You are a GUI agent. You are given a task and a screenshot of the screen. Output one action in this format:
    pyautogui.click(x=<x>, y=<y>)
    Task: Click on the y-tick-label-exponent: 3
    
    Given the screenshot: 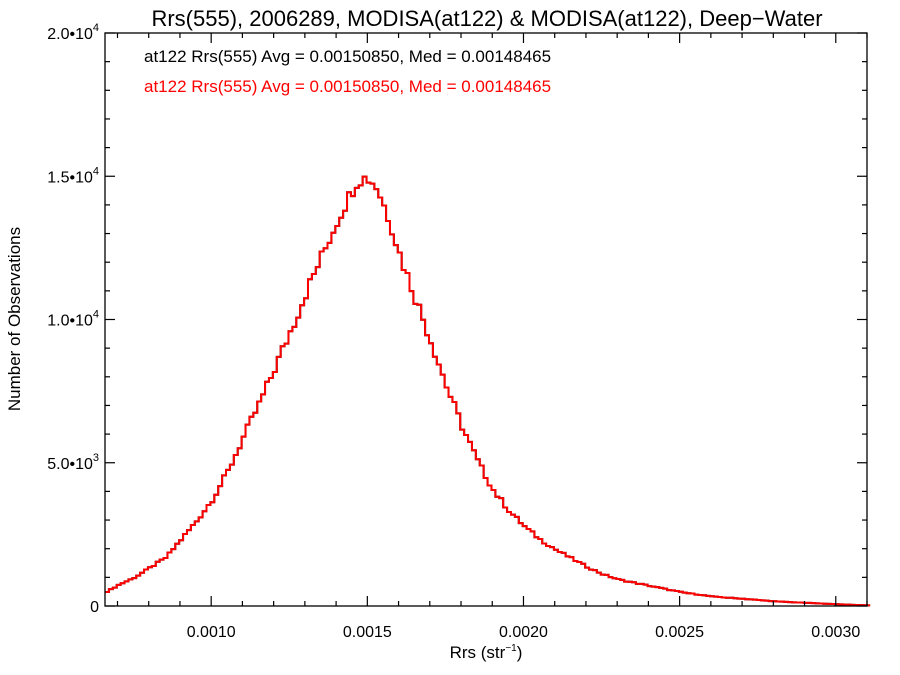 What is the action you would take?
    pyautogui.click(x=96, y=458)
    